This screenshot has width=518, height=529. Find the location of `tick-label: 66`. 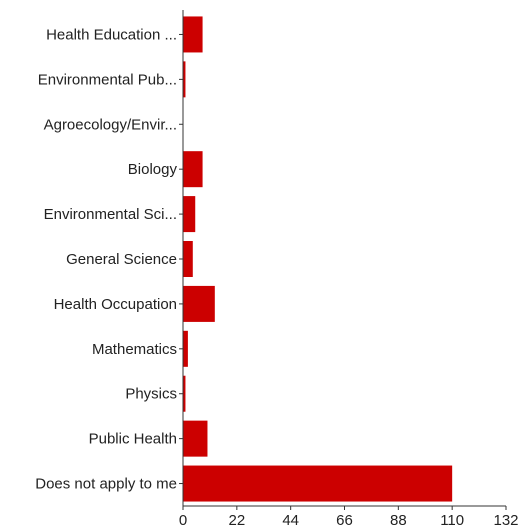

tick-label: 66 is located at coordinates (344, 520).